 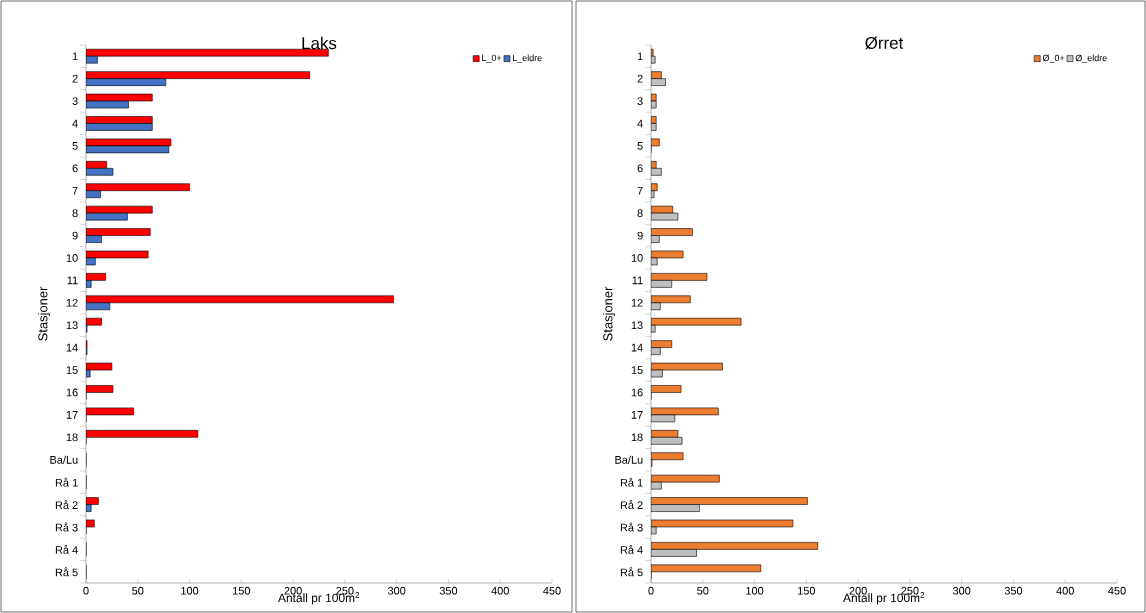 I want to click on chart-title: Ørret, so click(x=884, y=43).